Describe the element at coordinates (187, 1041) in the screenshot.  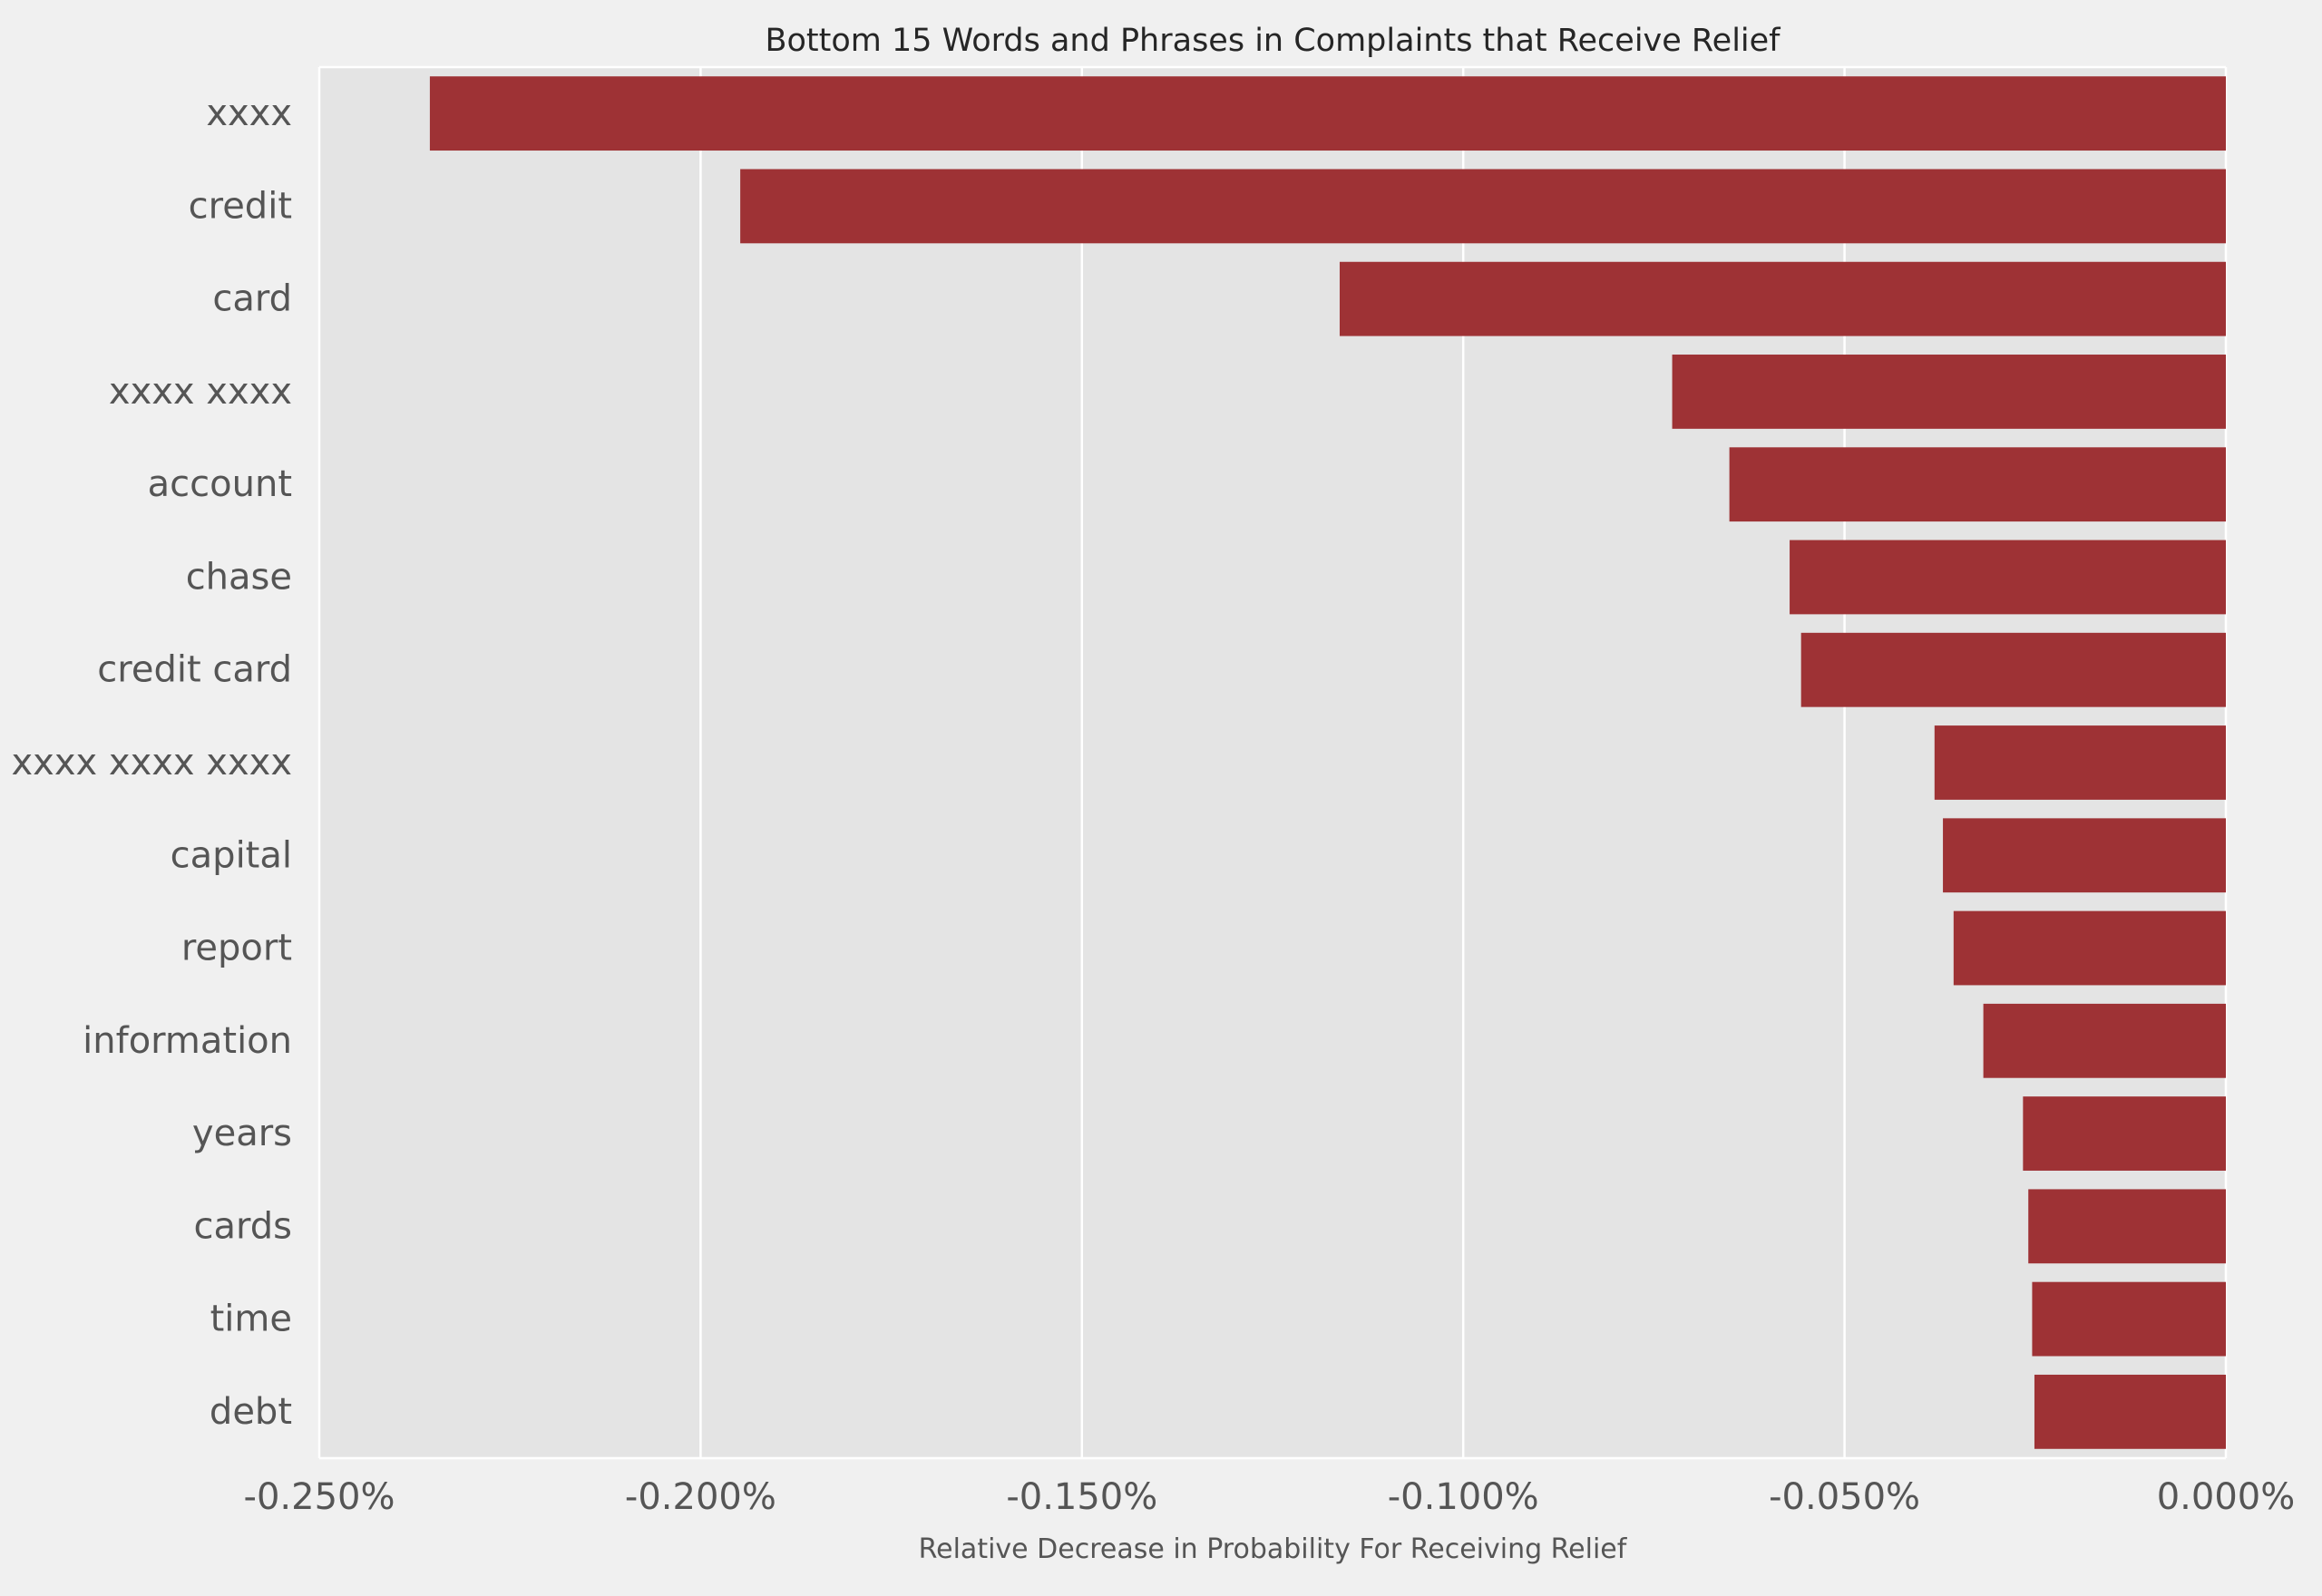
I see `y-tick-label: information` at that location.